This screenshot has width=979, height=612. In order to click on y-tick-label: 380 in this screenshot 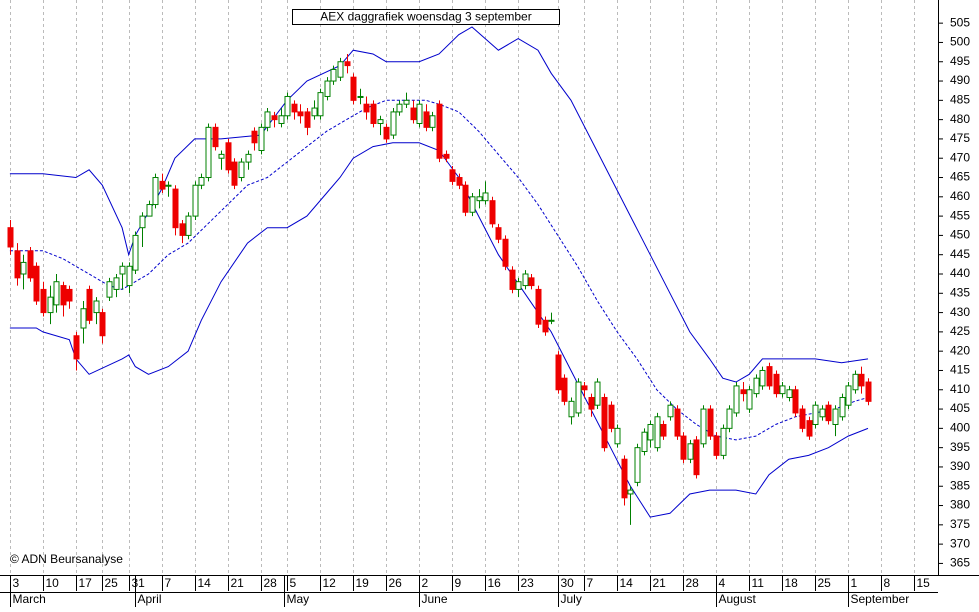, I will do `click(960, 505)`.